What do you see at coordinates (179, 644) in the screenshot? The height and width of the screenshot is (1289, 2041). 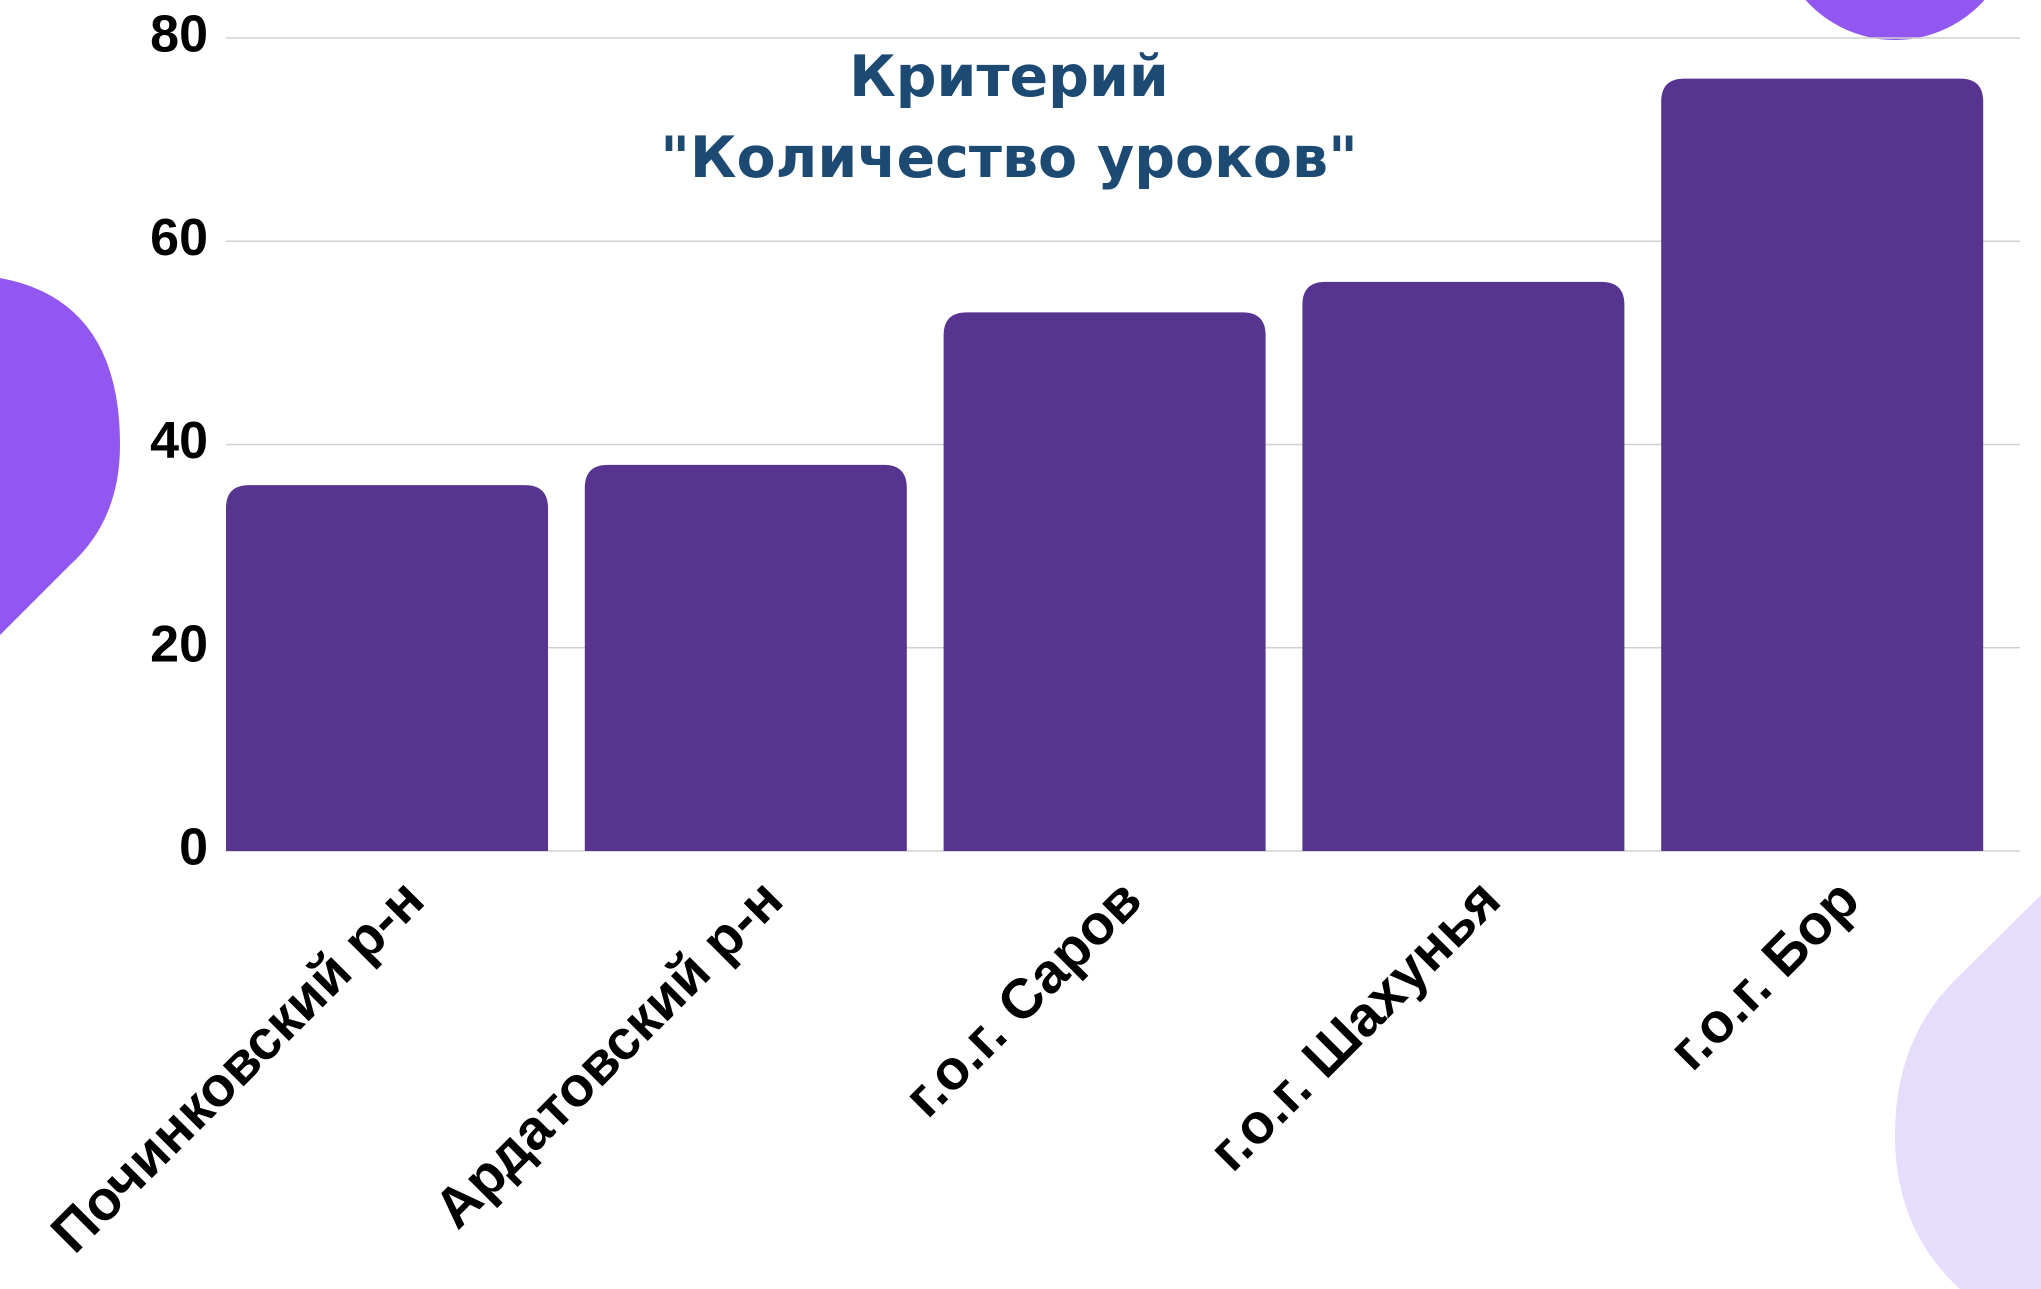 I see `y-tick-label: 20` at bounding box center [179, 644].